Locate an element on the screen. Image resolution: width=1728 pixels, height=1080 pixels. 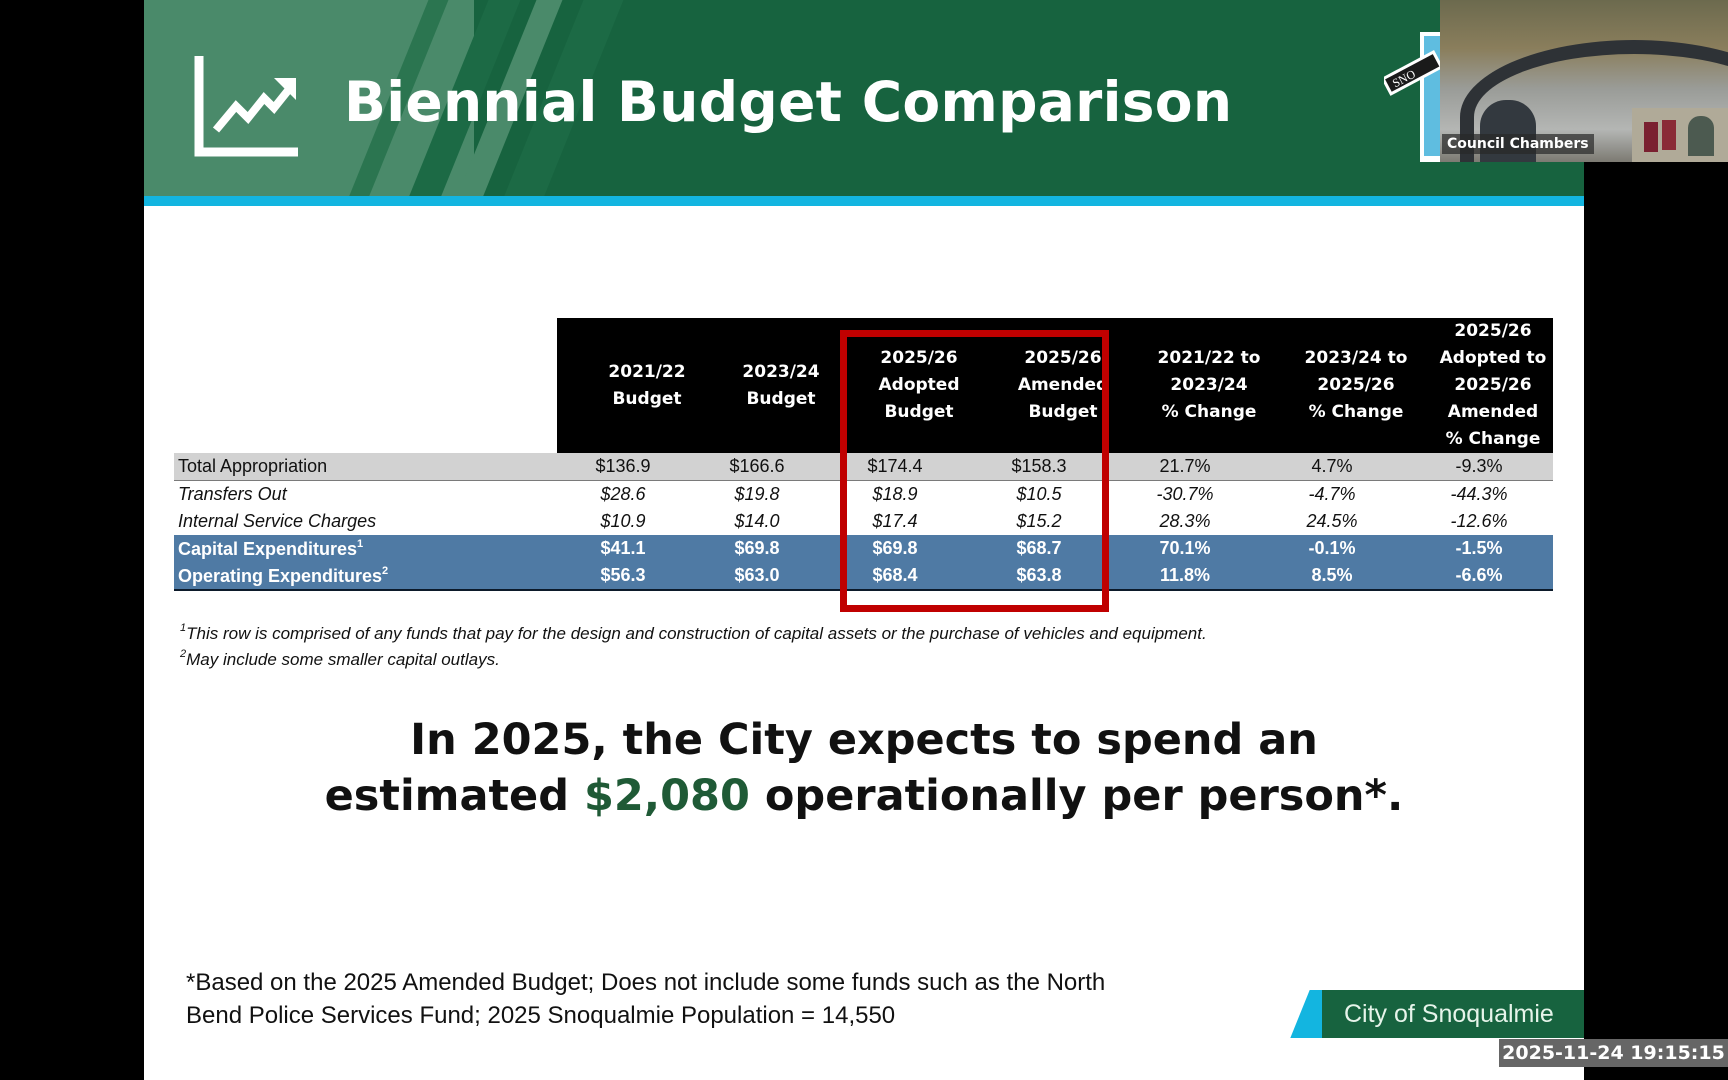
statement-text: operationally per person*. is located at coordinates (1076, 796).